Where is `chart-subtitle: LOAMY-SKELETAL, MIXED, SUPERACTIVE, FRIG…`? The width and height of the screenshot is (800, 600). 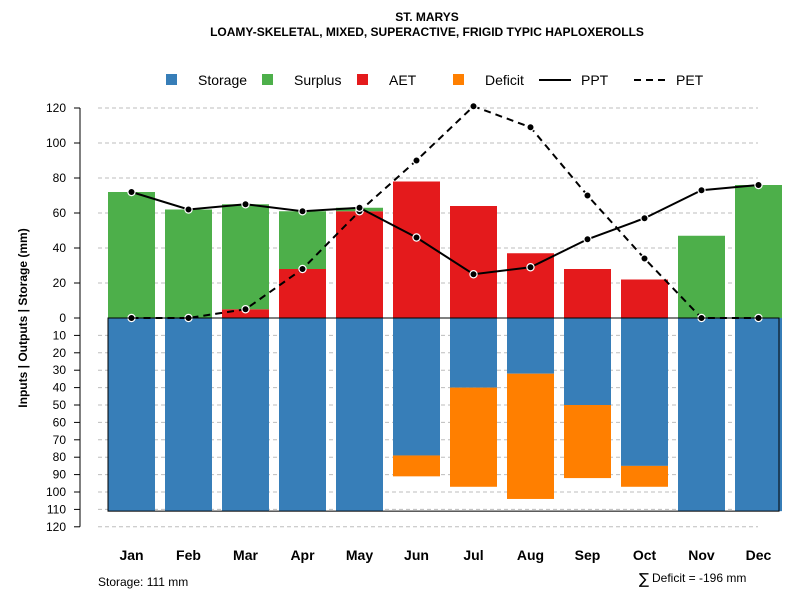
chart-subtitle: LOAMY-SKELETAL, MIXED, SUPERACTIVE, FRIG… is located at coordinates (427, 32).